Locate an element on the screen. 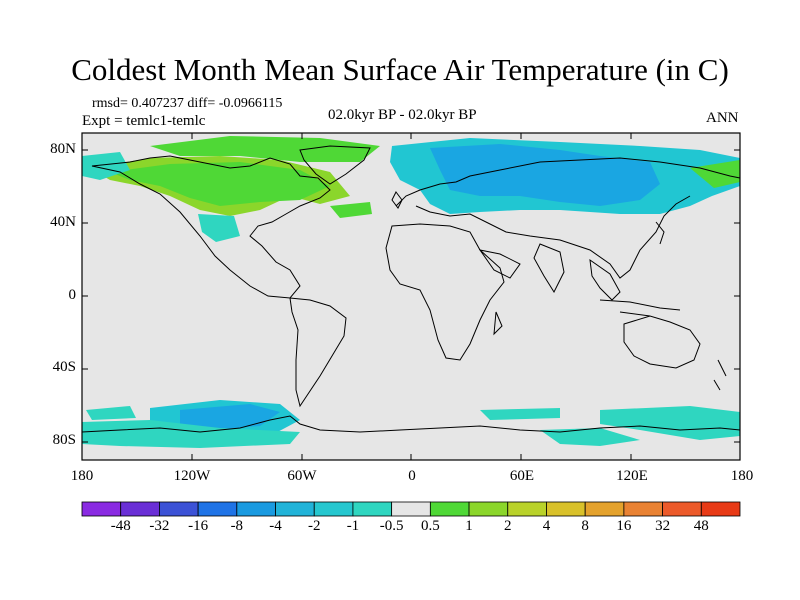  antarctic-coast-anomaly is located at coordinates (590, 437).